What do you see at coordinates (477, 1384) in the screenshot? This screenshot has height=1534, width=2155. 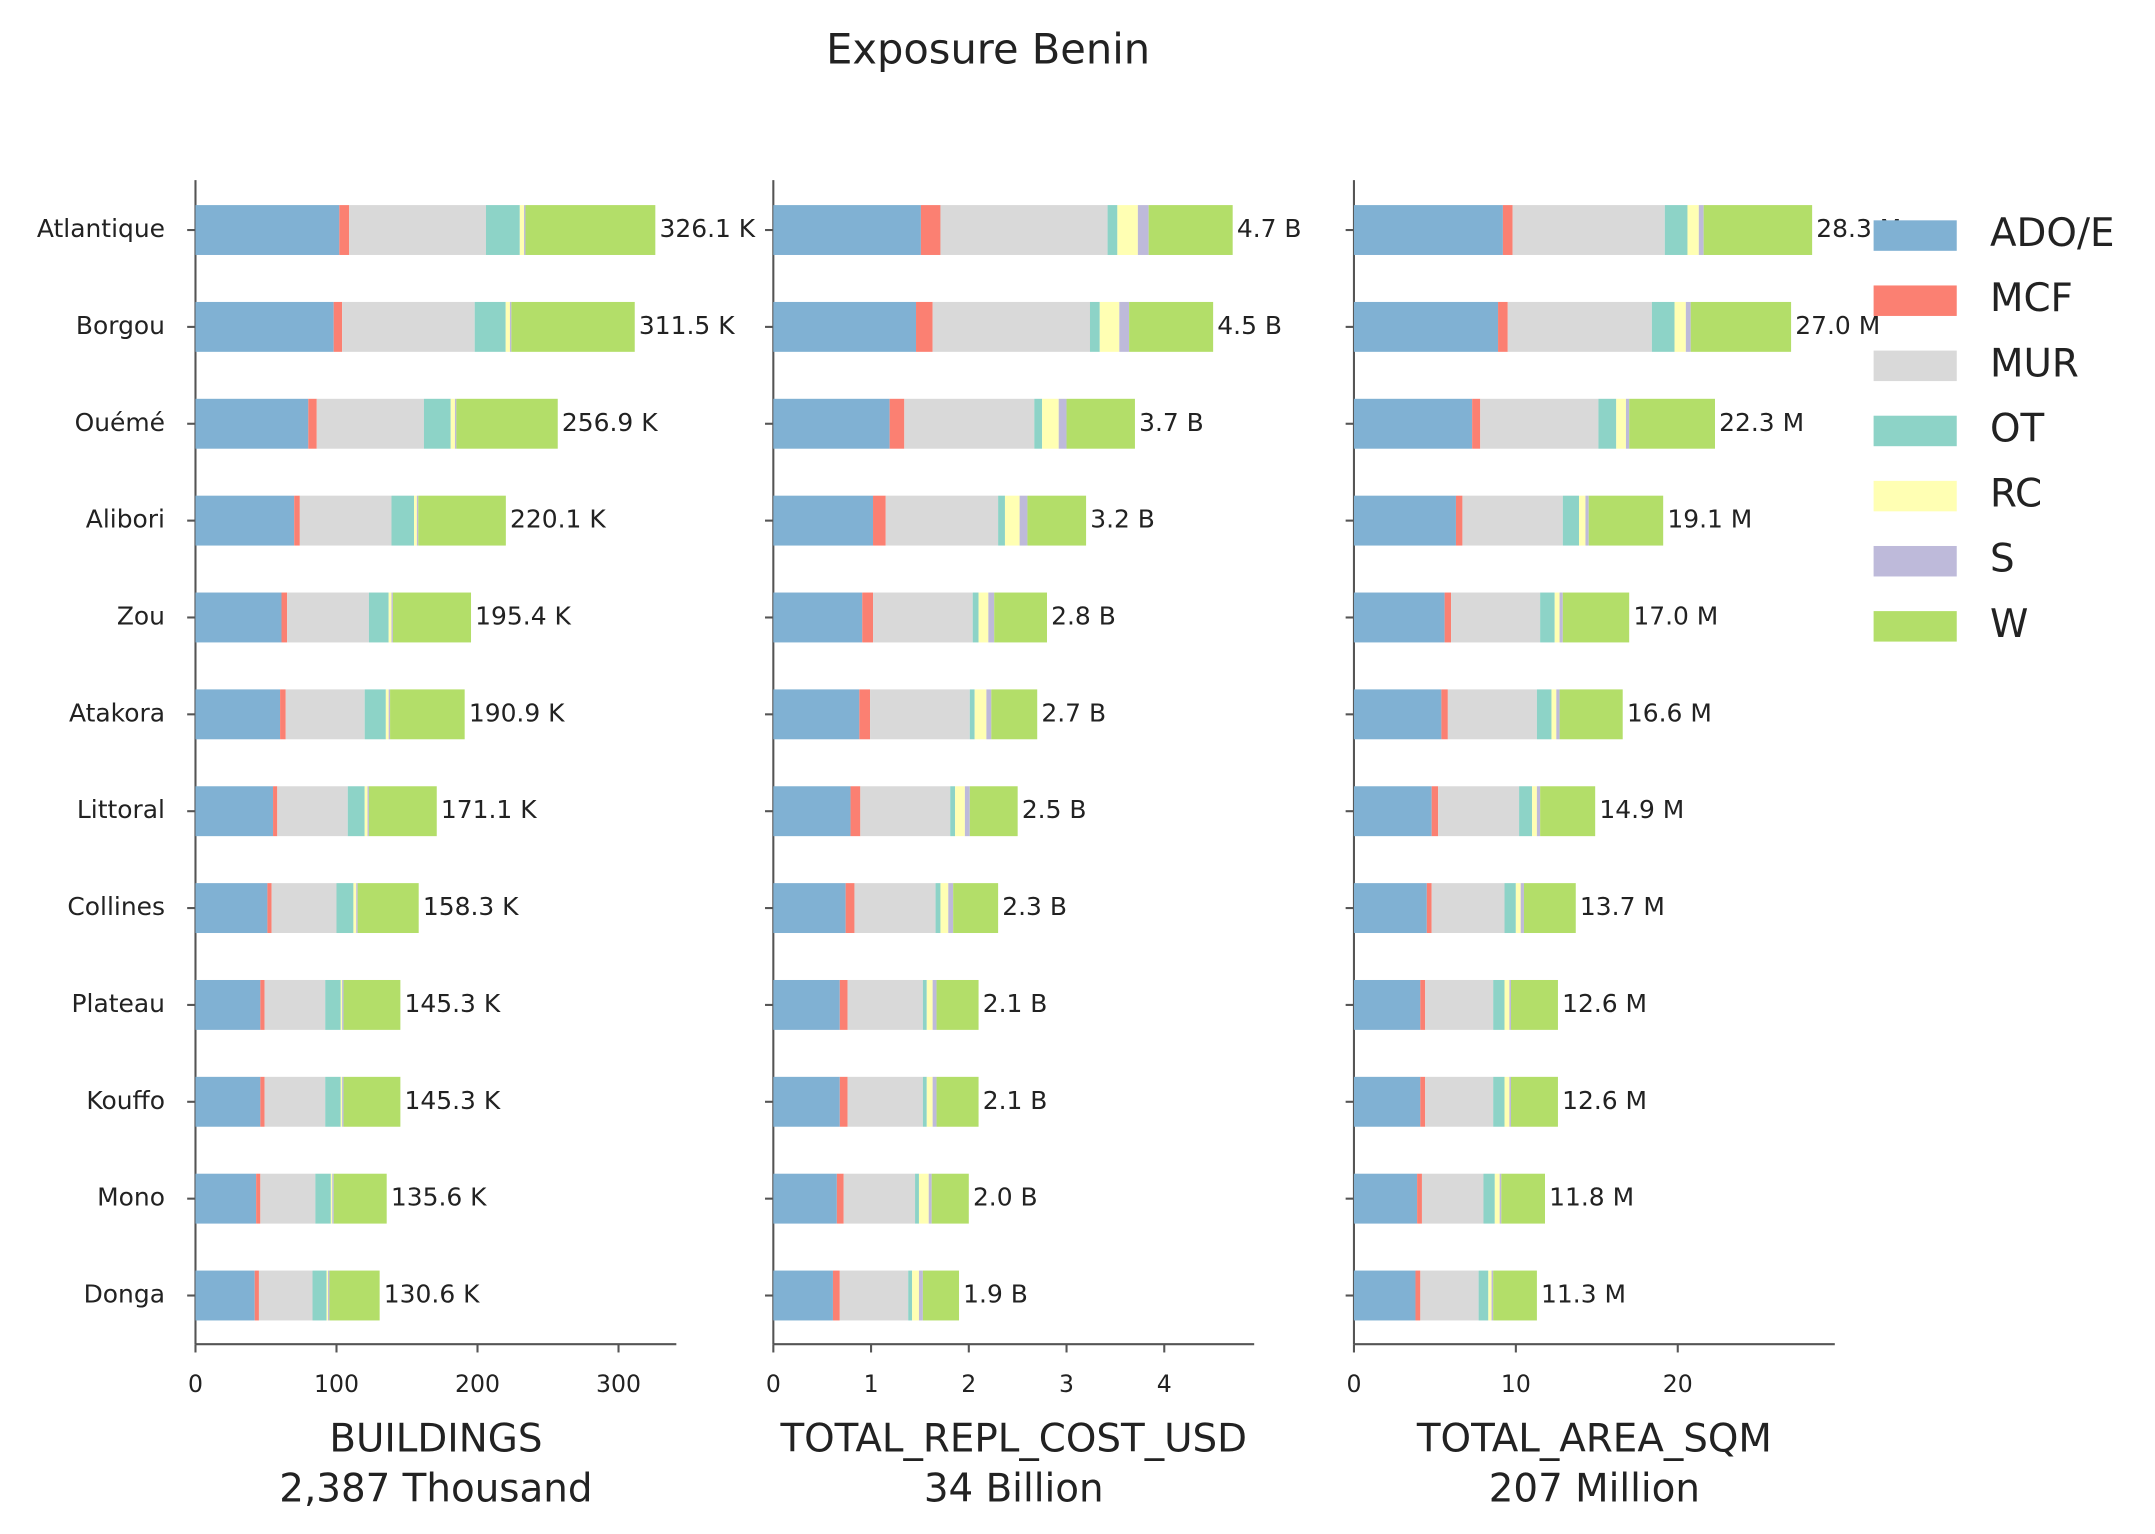 I see `x-tick-label: 200` at bounding box center [477, 1384].